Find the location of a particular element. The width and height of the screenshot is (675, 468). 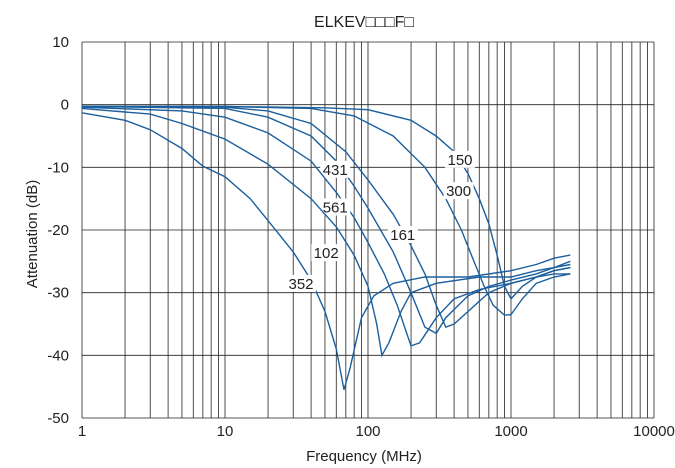

x-tick-label: 1000 is located at coordinates (510, 431).